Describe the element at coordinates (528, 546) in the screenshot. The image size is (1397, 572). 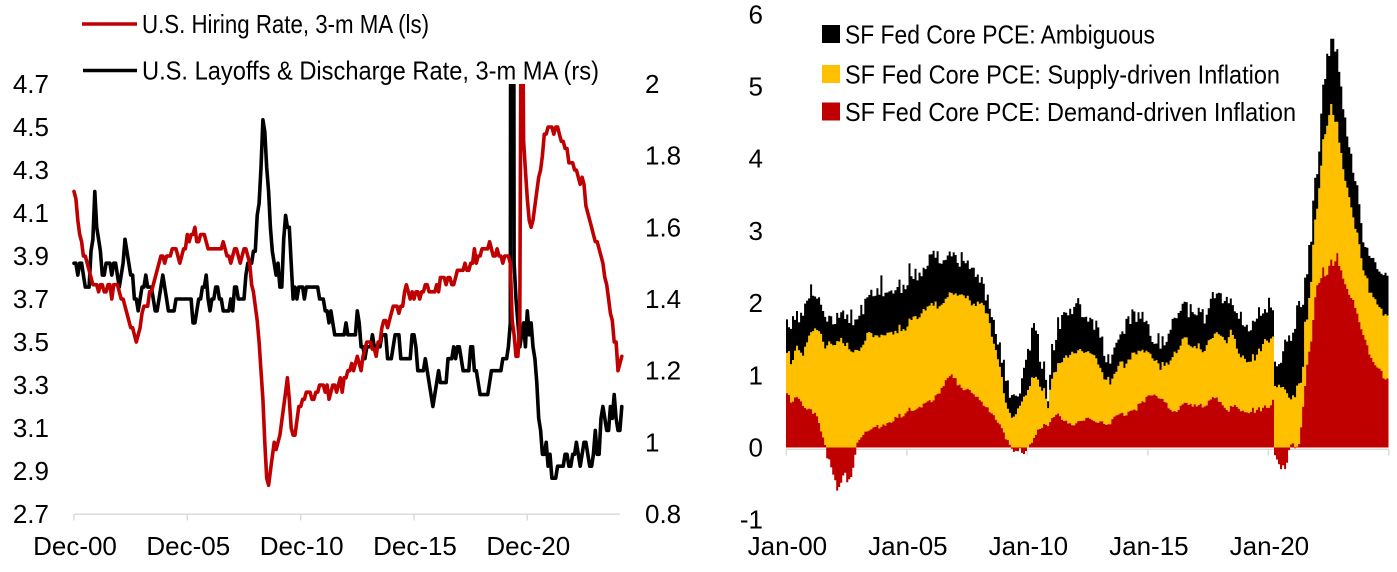
I see `svg-text: Dec-20` at that location.